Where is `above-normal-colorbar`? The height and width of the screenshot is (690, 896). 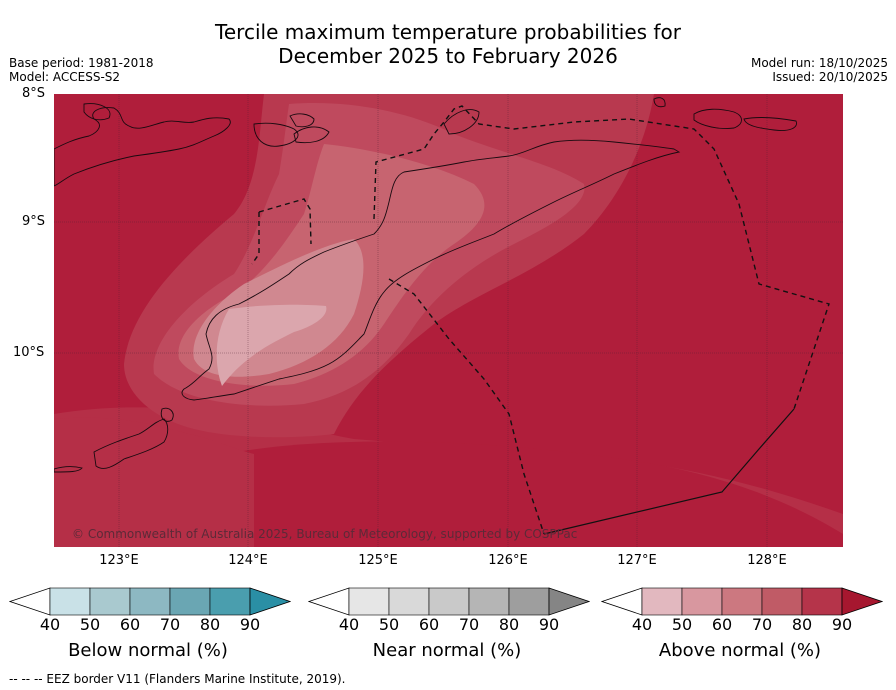
above-normal-colorbar is located at coordinates (742, 601).